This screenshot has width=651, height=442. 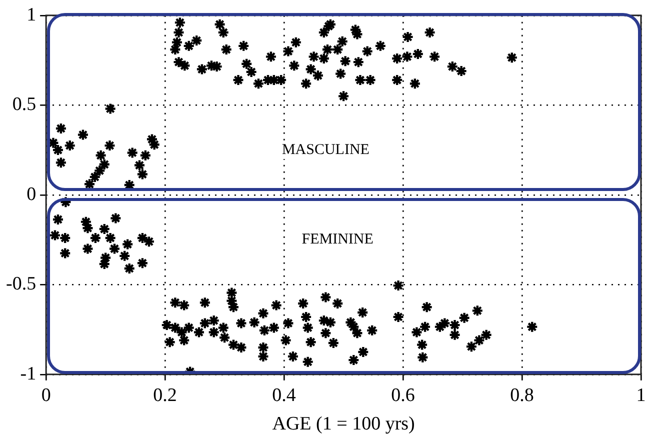 What do you see at coordinates (28, 373) in the screenshot?
I see `y-tick-label: -1` at bounding box center [28, 373].